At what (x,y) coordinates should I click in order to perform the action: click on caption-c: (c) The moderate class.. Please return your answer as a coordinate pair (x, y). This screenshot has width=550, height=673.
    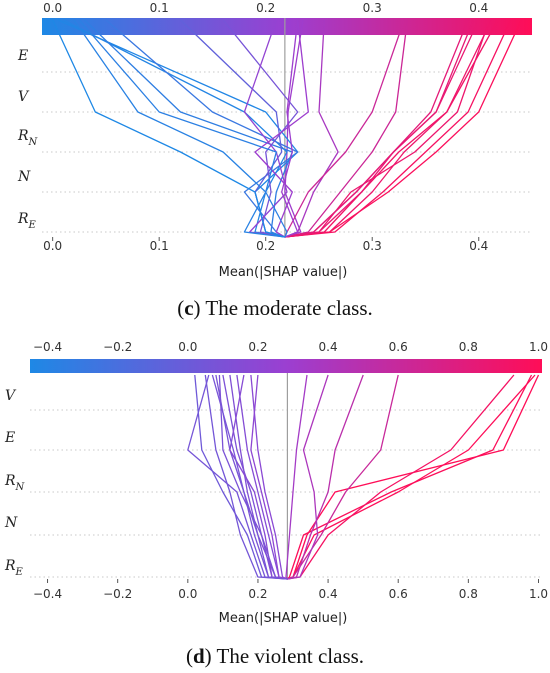
    Looking at the image, I should click on (275, 308).